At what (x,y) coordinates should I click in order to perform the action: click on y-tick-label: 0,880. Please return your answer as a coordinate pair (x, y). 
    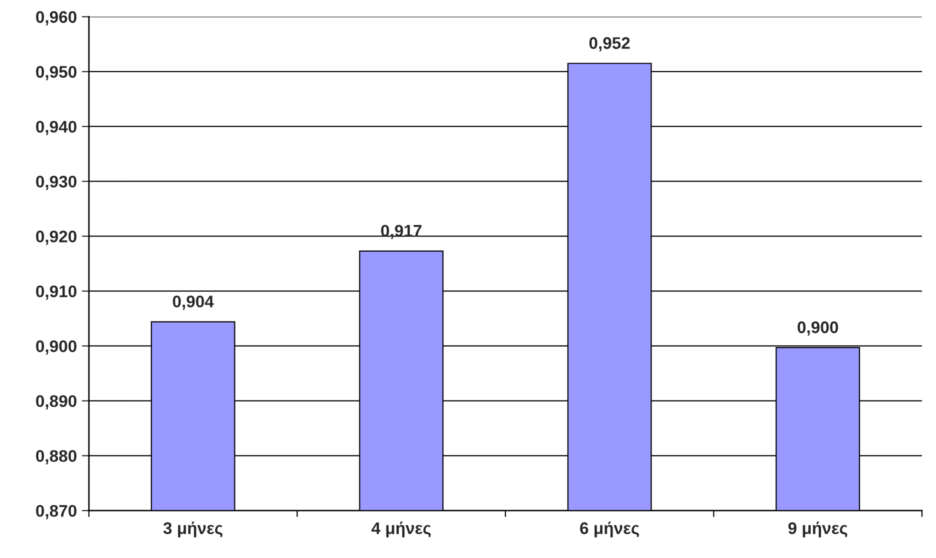
    Looking at the image, I should click on (56, 457).